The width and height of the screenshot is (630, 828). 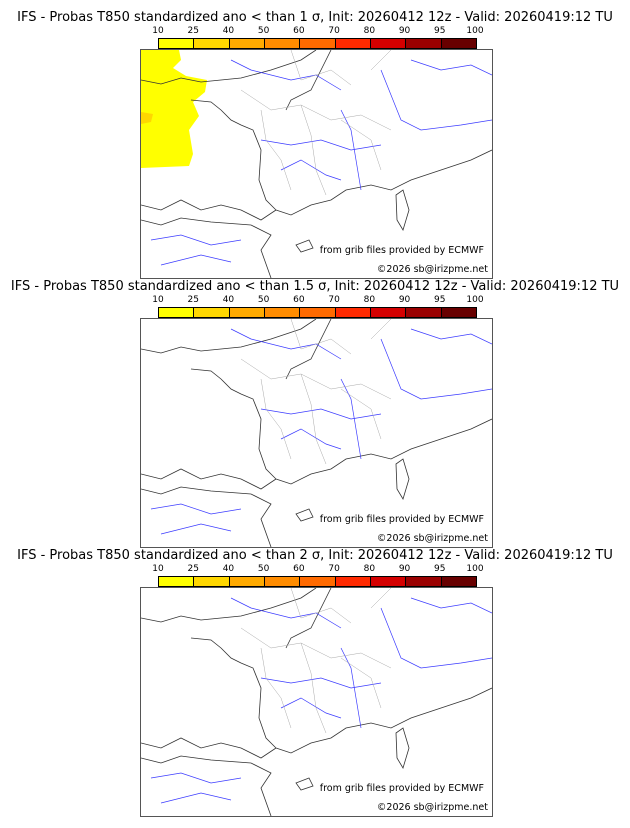 What do you see at coordinates (174, 109) in the screenshot?
I see `probability-area` at bounding box center [174, 109].